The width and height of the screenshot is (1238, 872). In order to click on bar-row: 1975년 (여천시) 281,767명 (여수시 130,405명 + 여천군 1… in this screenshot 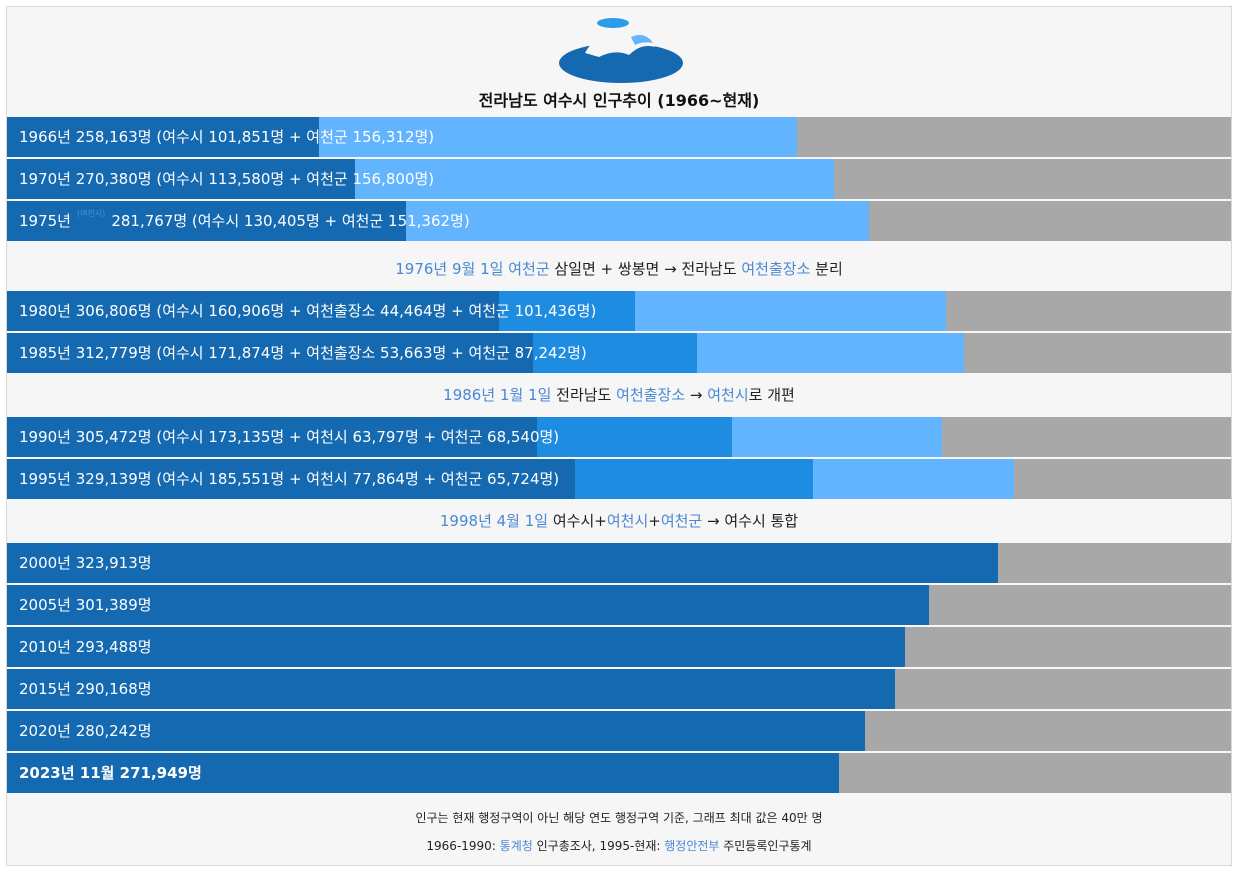, I will do `click(619, 221)`.